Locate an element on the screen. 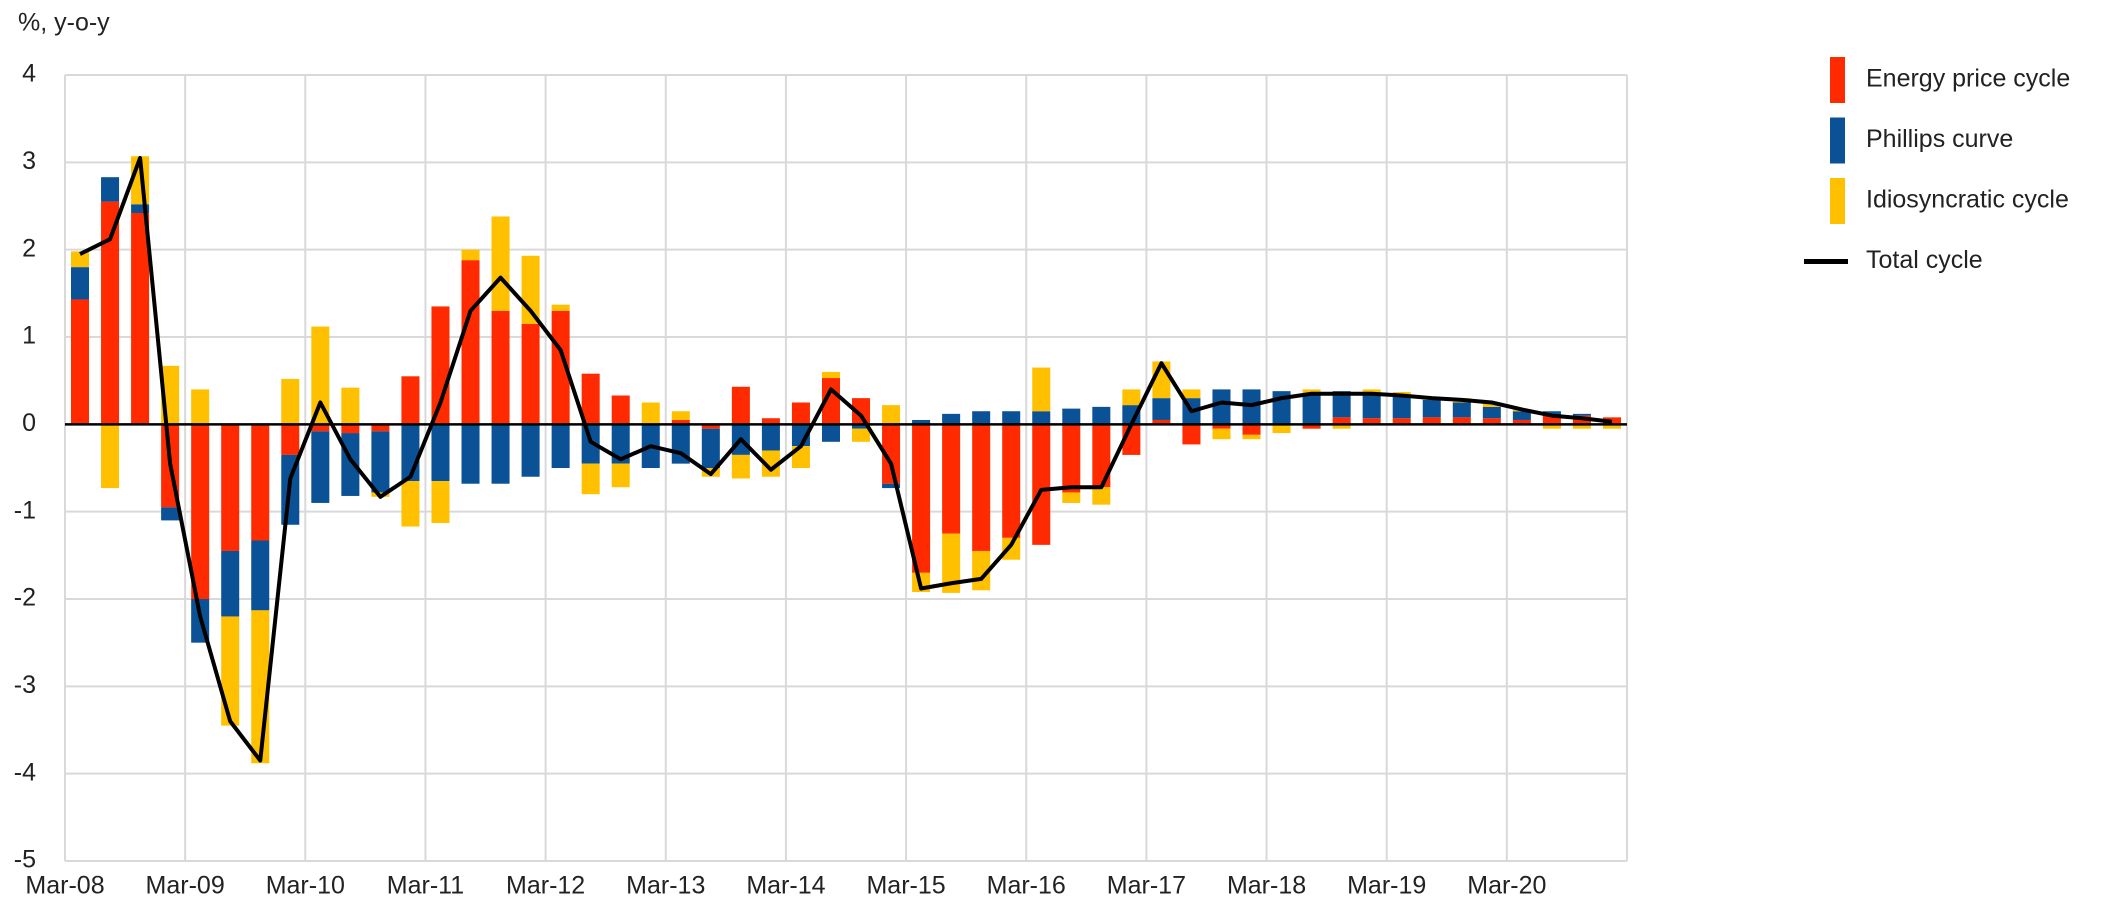 The height and width of the screenshot is (922, 2113). y-tick-label: -1 is located at coordinates (25, 510).